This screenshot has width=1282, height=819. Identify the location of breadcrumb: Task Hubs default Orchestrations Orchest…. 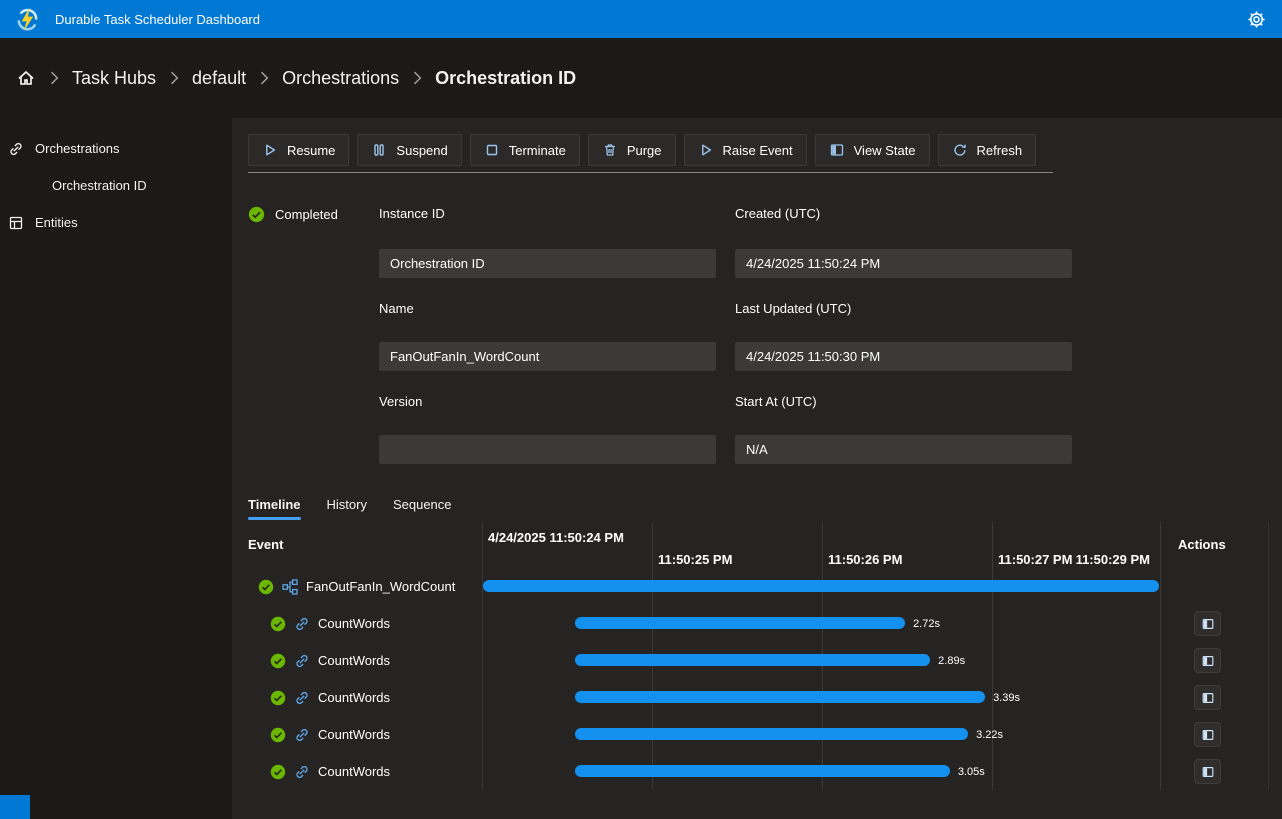
(641, 78).